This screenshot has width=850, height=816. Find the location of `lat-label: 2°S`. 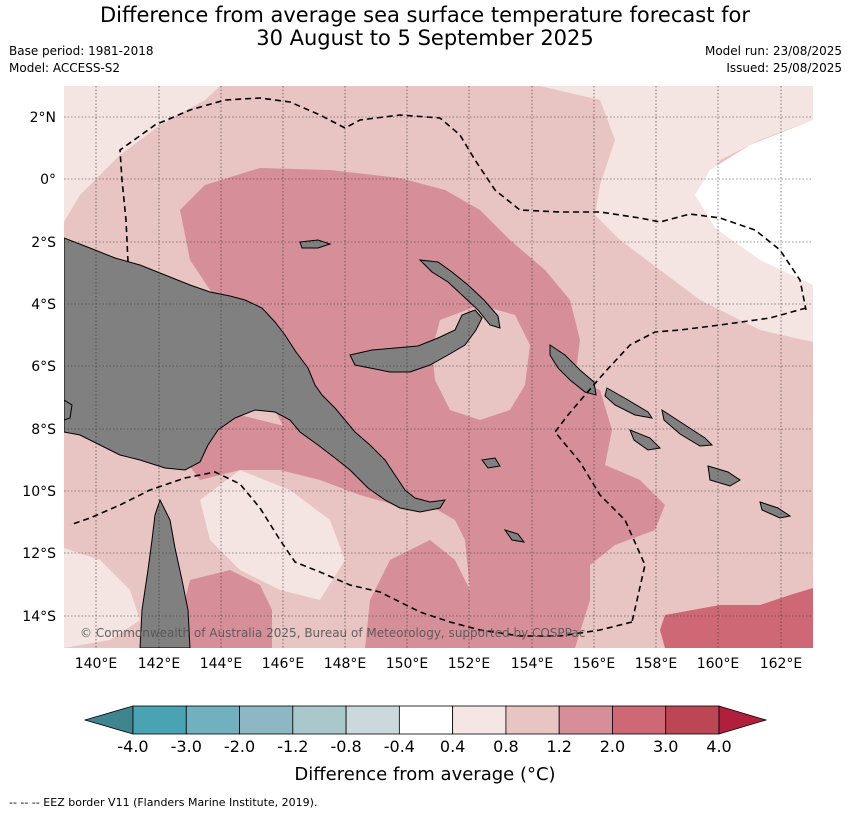

lat-label: 2°S is located at coordinates (43, 243).